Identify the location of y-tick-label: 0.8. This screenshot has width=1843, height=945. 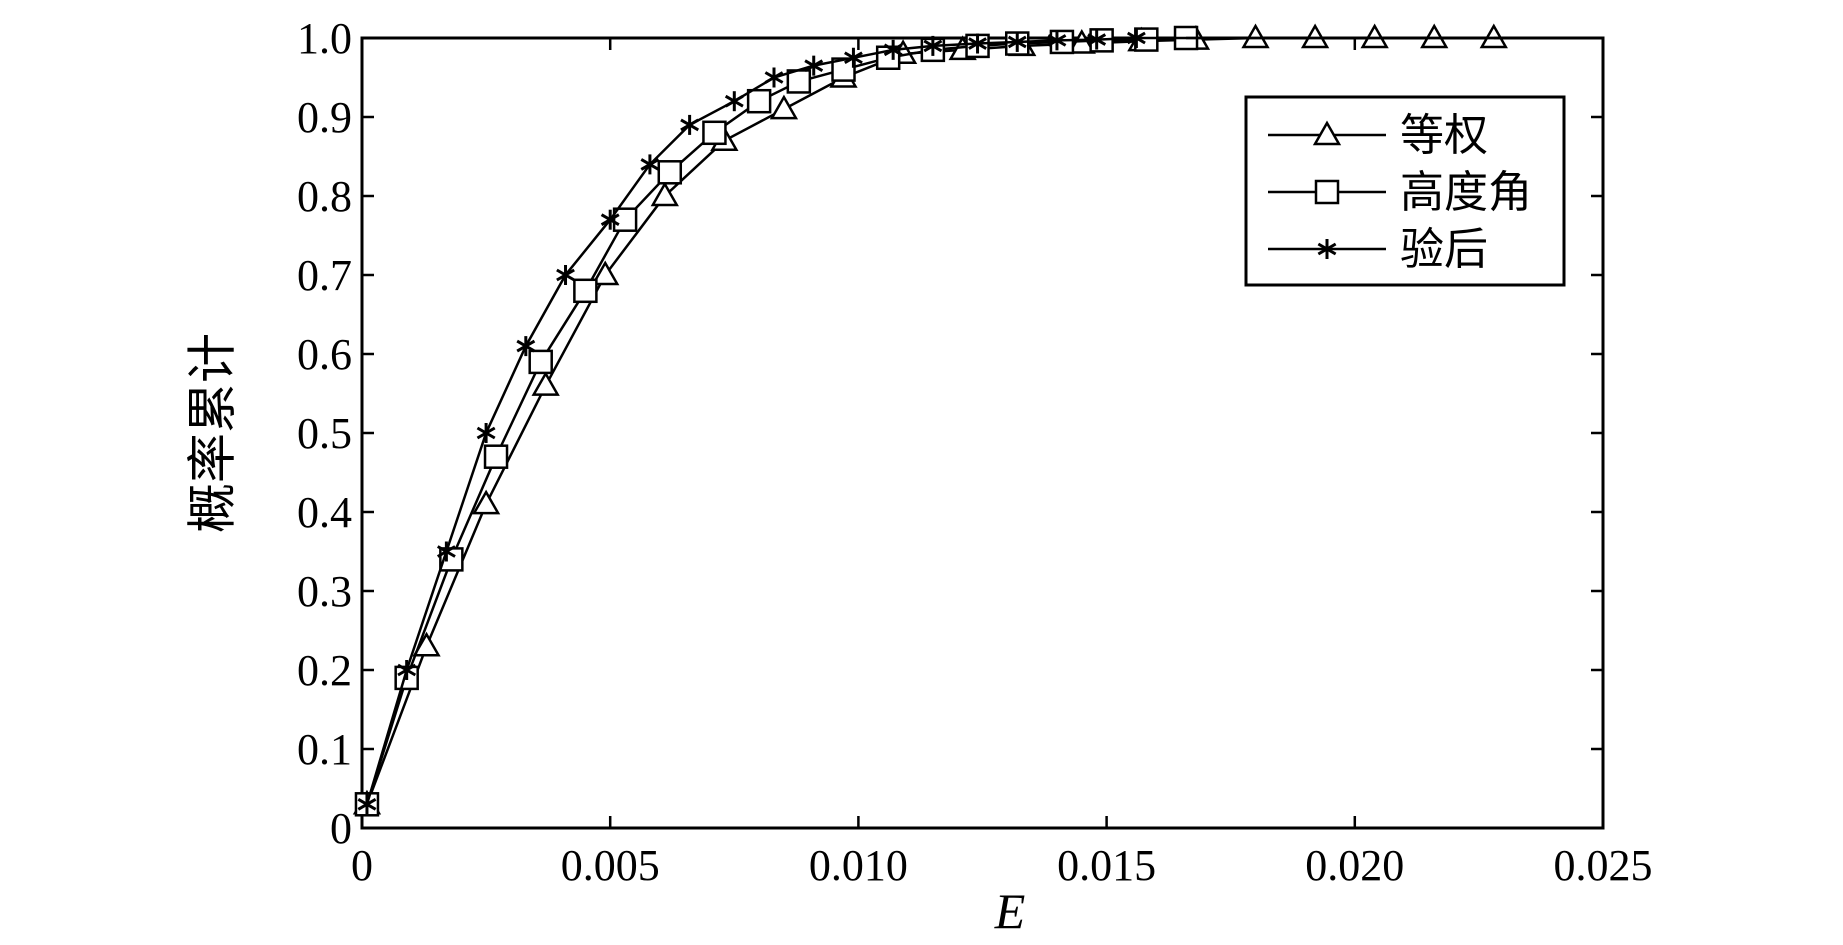
(324, 196).